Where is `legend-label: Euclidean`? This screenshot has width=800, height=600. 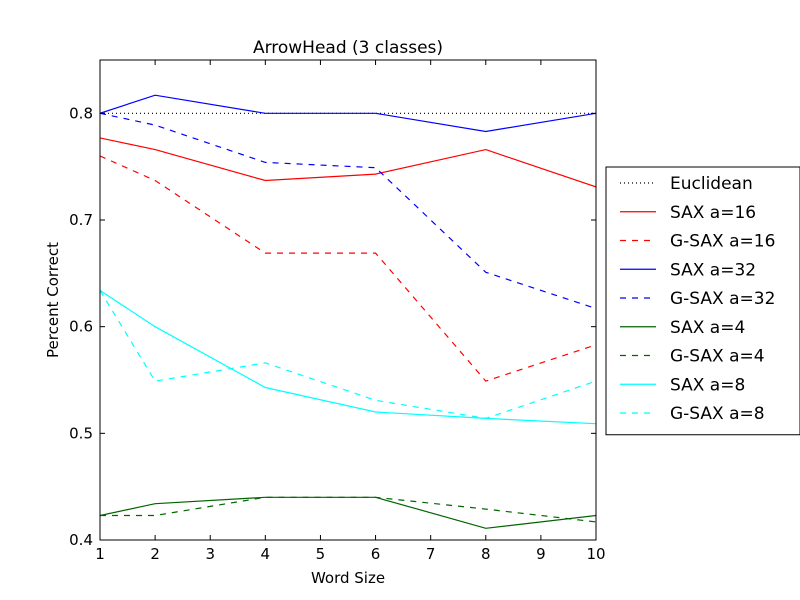 legend-label: Euclidean is located at coordinates (711, 184).